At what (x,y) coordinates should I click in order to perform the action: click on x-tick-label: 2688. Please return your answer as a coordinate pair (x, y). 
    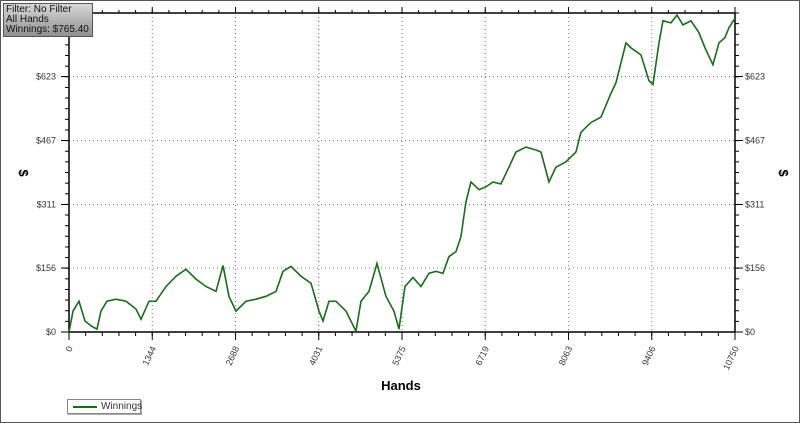
    Looking at the image, I should click on (233, 356).